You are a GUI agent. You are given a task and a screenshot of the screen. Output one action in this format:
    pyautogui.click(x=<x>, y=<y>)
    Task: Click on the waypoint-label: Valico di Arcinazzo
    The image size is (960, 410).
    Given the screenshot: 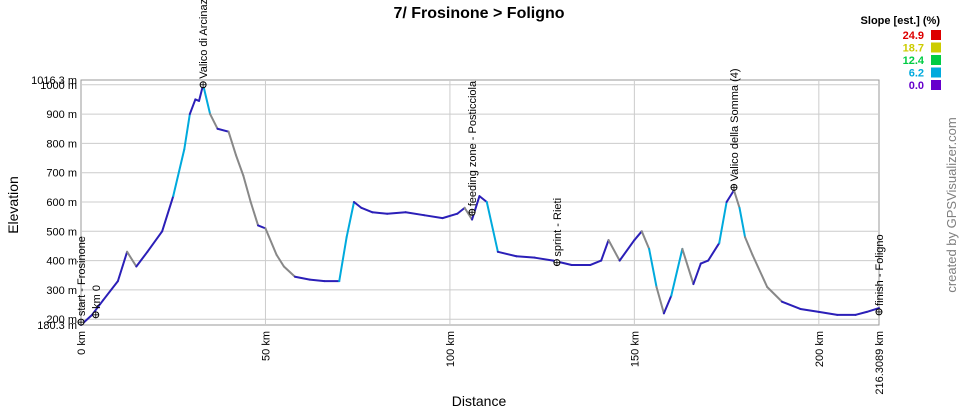 What is the action you would take?
    pyautogui.click(x=204, y=39)
    